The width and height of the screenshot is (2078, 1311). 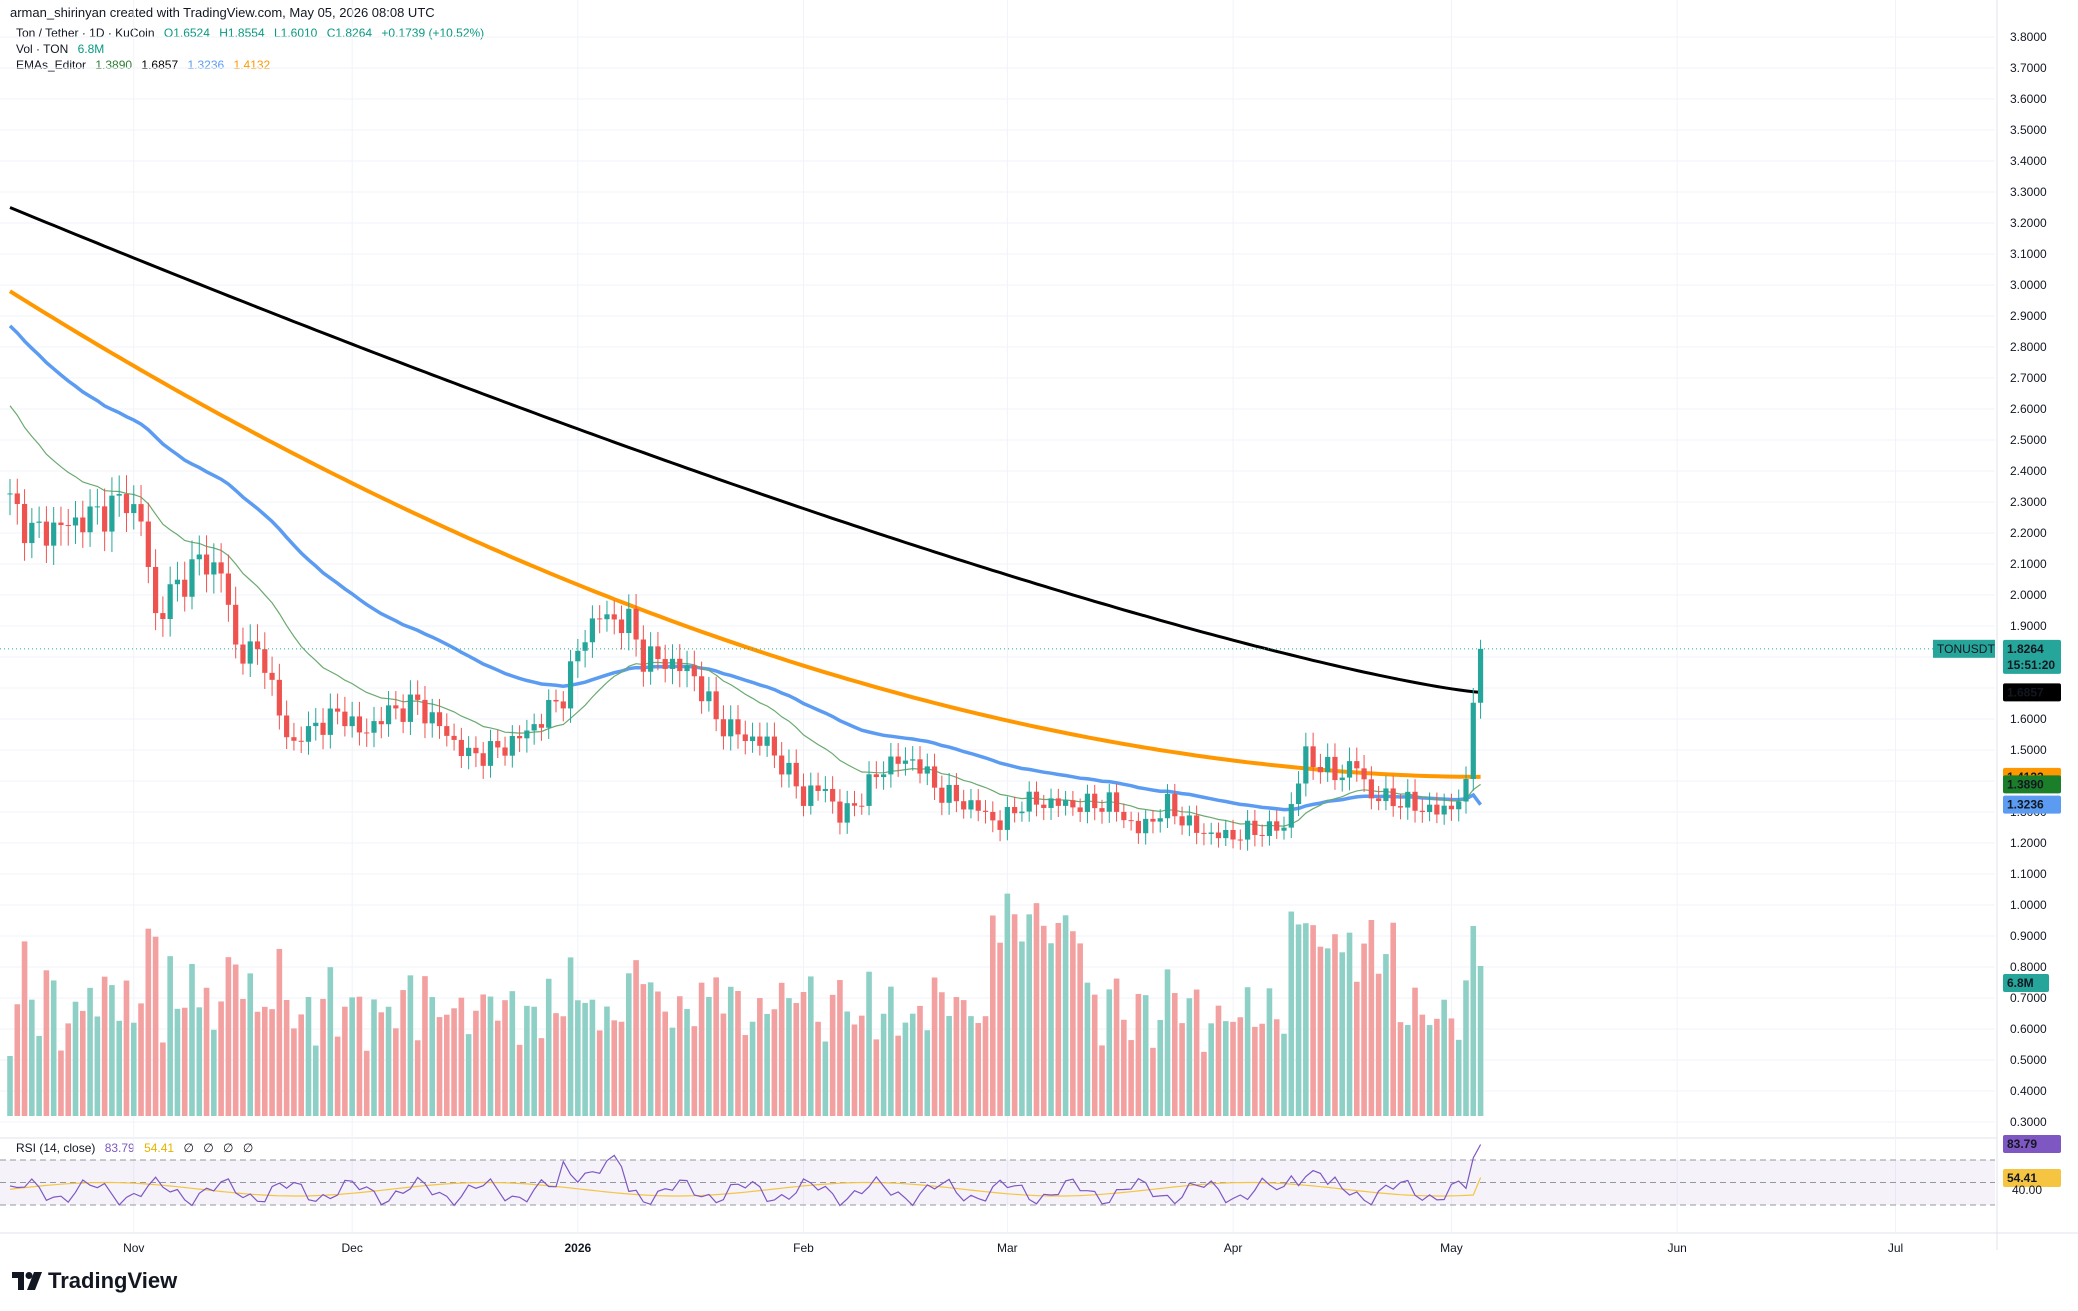 I want to click on price-tick-label: 2.5000, so click(x=2028, y=440).